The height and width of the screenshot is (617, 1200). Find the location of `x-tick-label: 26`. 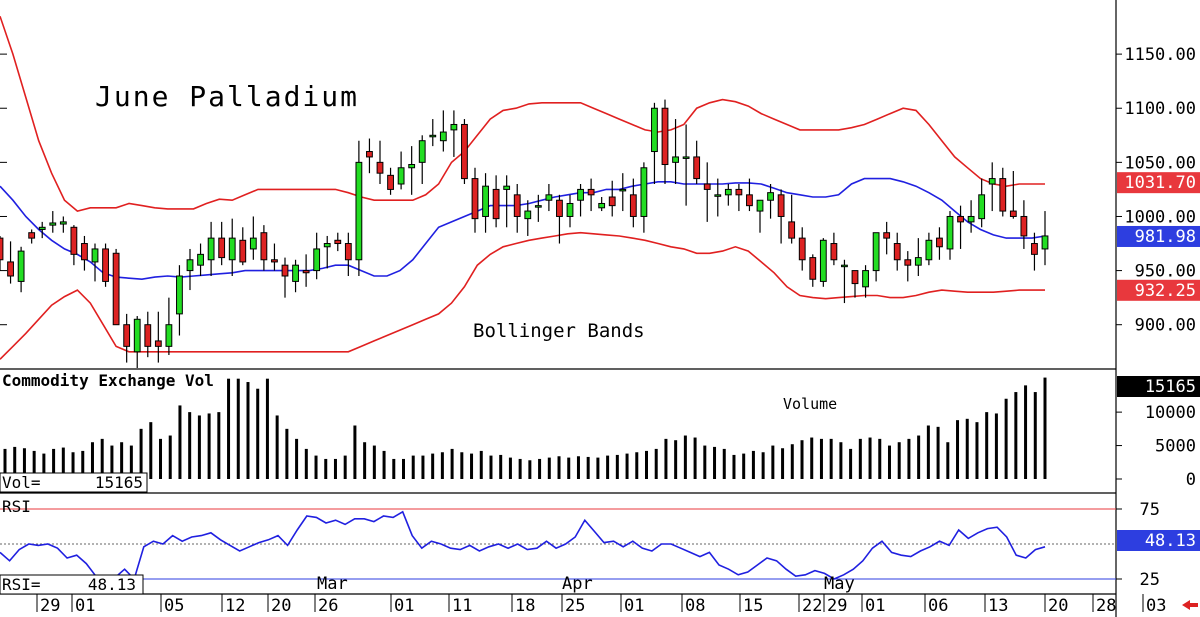

x-tick-label: 26 is located at coordinates (328, 606).